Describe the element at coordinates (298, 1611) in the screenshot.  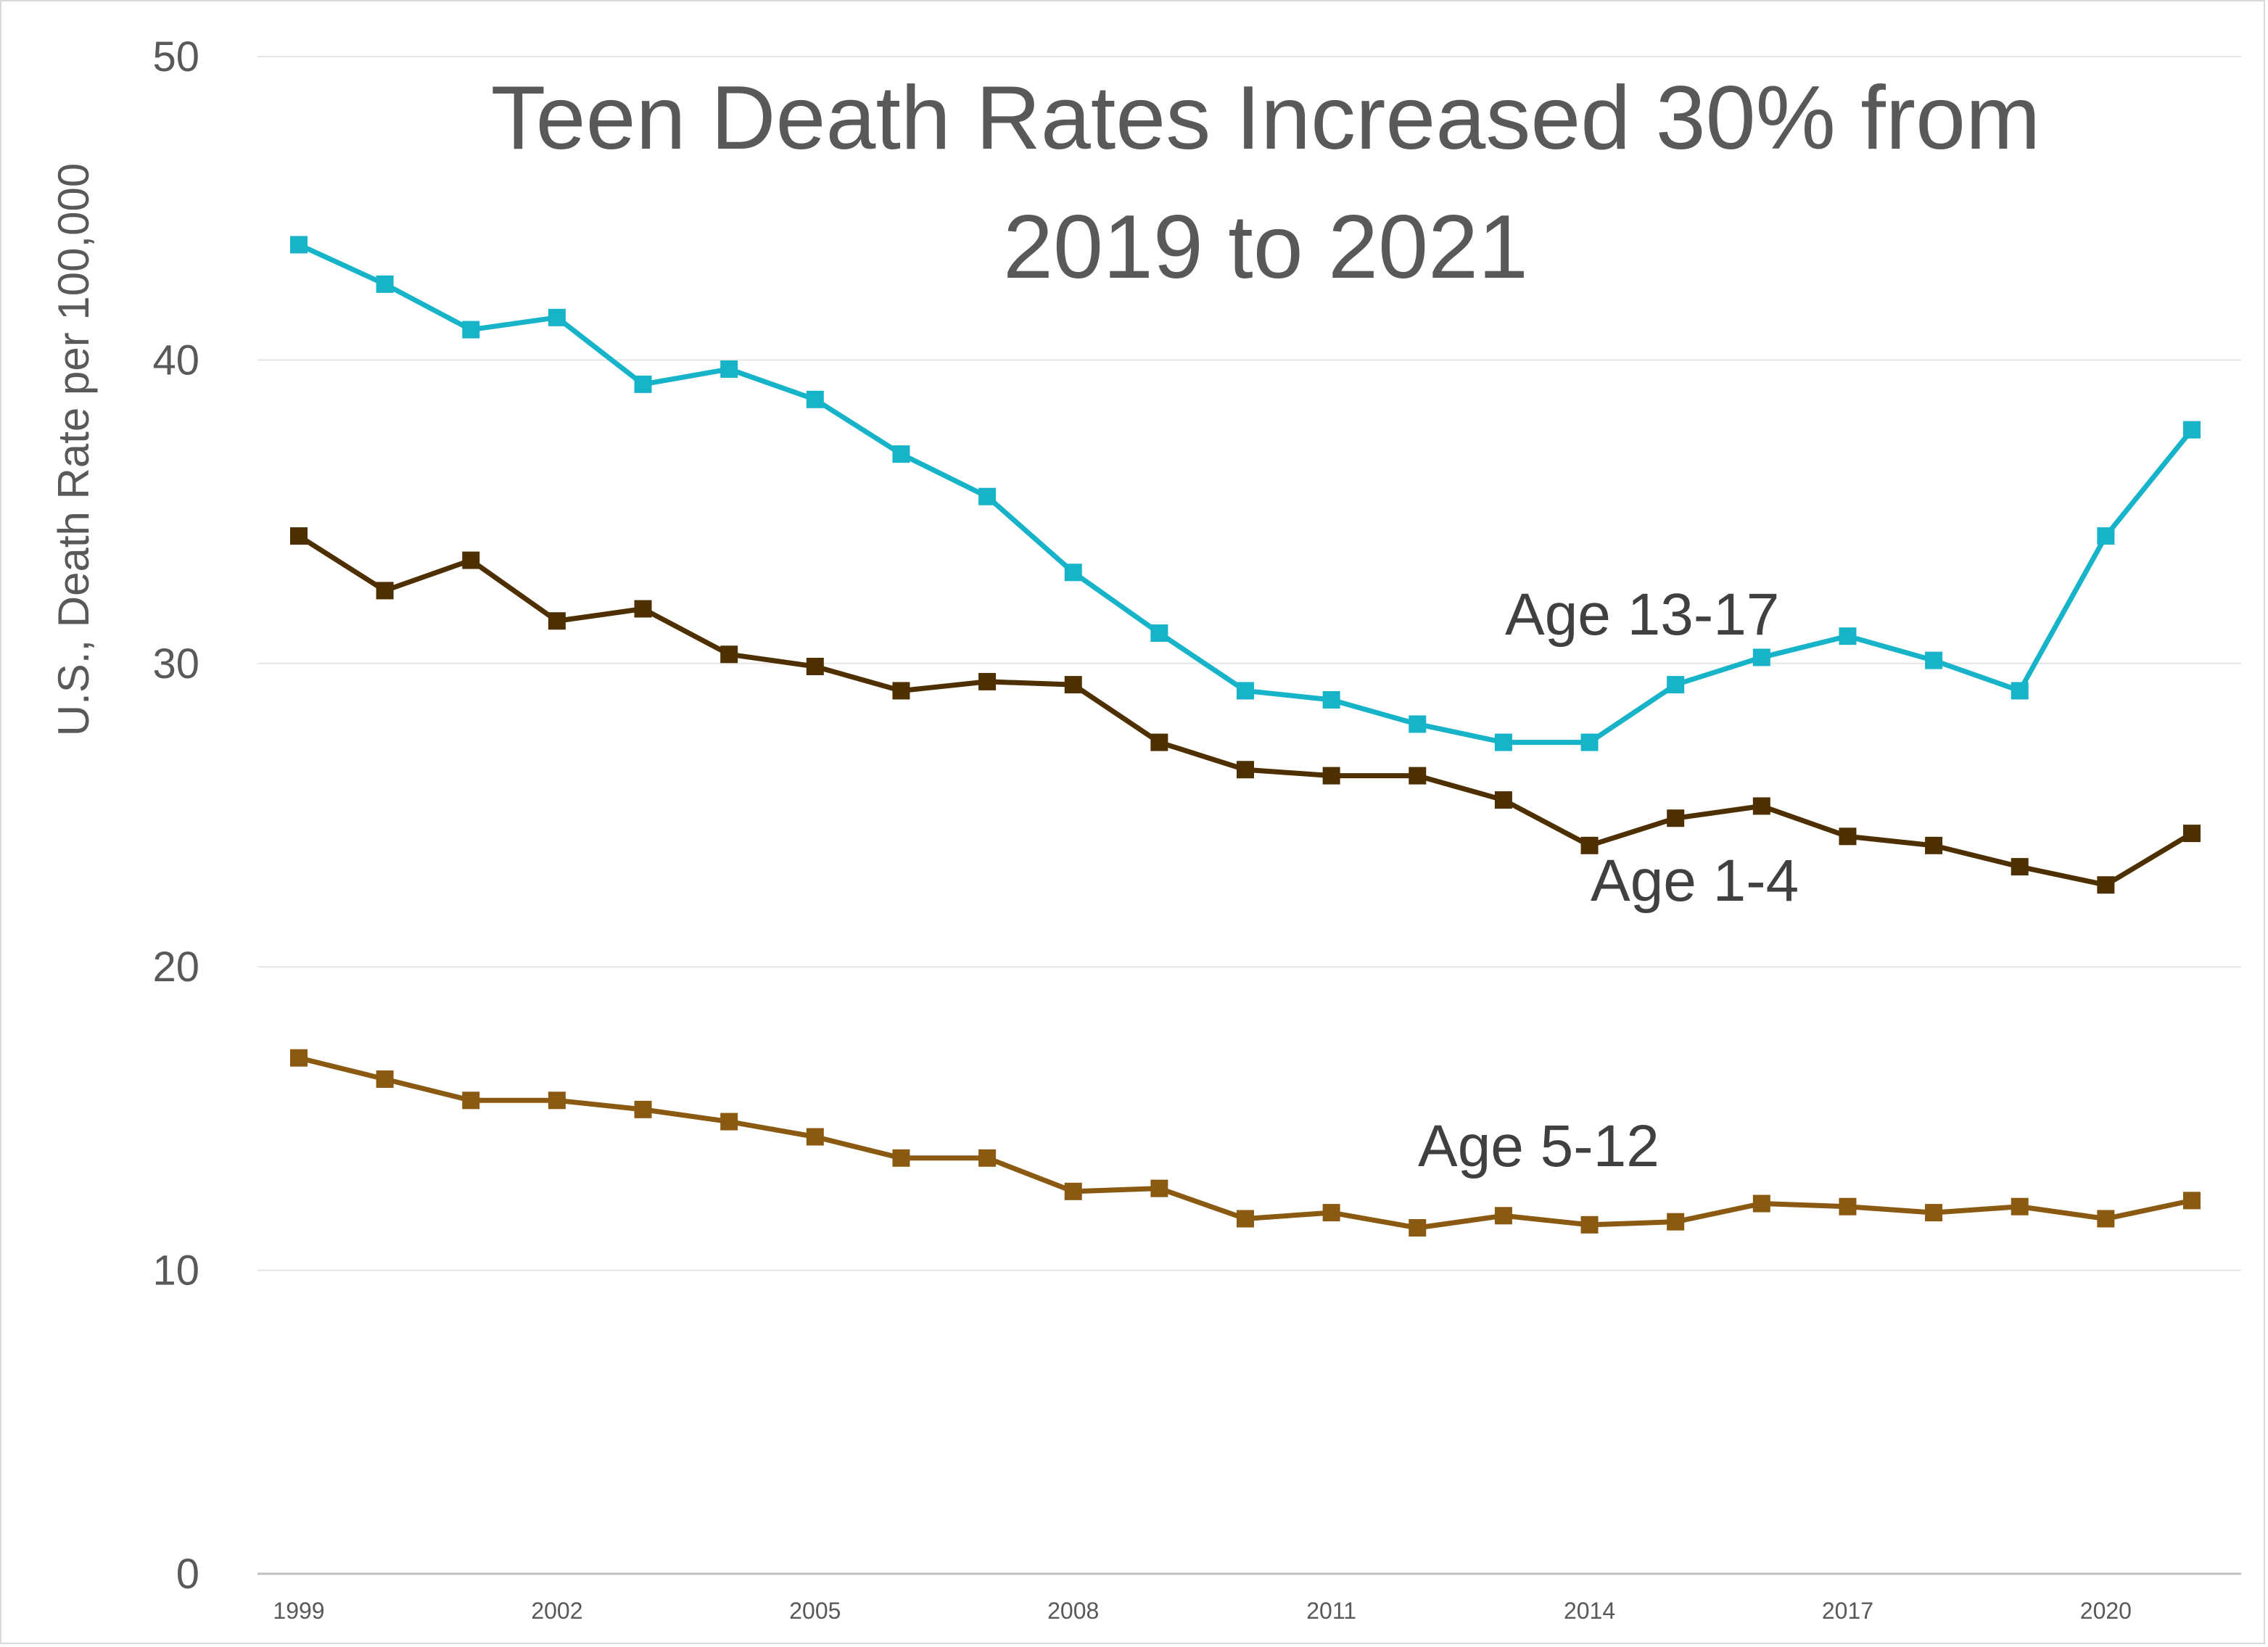
I see `x-tick-label: 1999` at that location.